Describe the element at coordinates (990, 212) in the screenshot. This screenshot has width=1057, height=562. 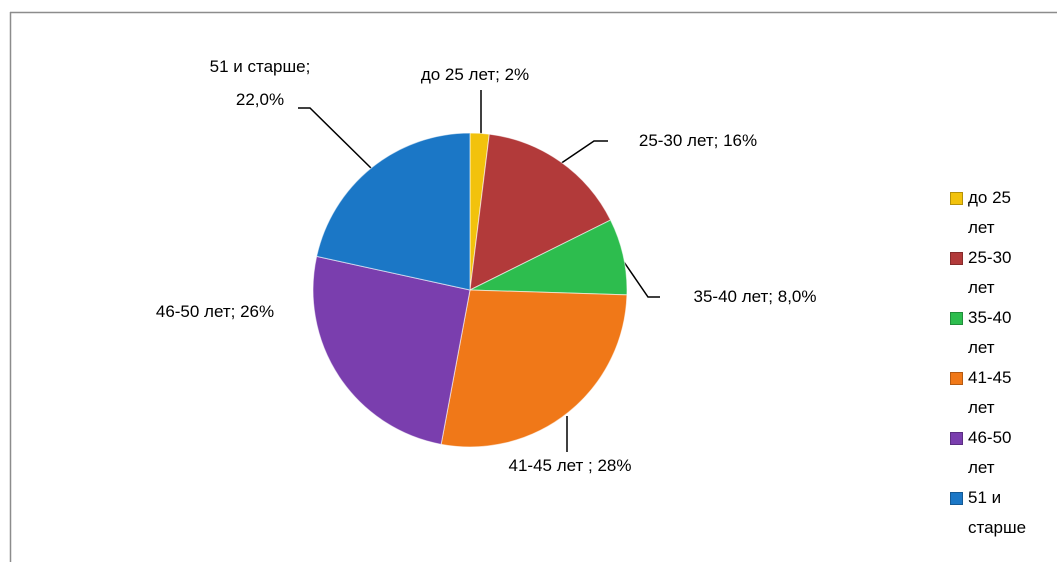
I see `legend-label: до 25 лет` at that location.